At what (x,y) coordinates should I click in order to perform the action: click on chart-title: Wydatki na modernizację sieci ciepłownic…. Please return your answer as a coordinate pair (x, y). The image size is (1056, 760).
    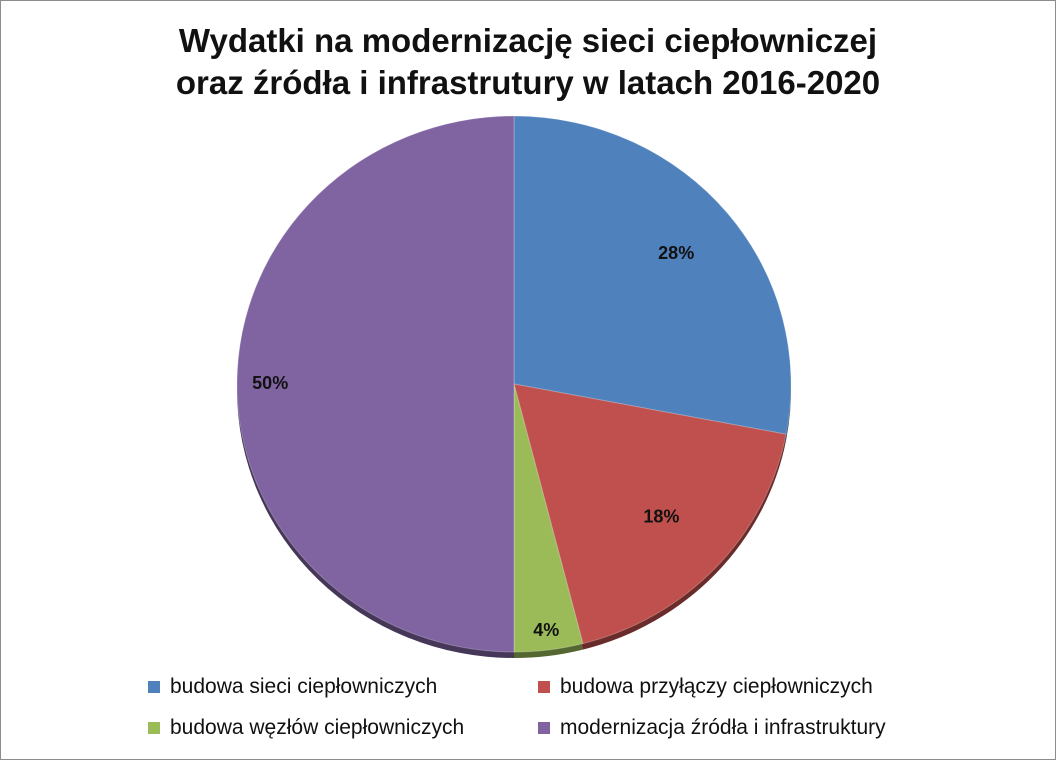
    Looking at the image, I should click on (528, 62).